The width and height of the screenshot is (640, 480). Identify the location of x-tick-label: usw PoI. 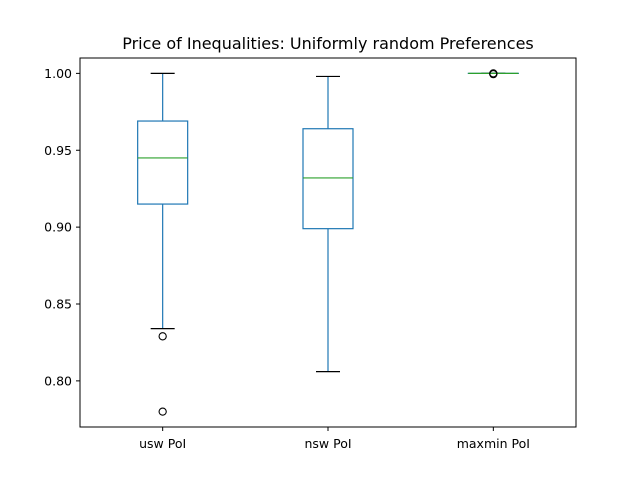
(162, 443).